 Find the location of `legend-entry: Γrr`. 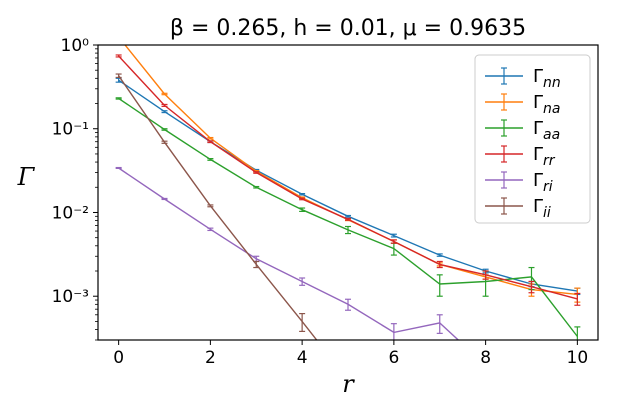

legend-entry: Γrr is located at coordinates (520, 156).